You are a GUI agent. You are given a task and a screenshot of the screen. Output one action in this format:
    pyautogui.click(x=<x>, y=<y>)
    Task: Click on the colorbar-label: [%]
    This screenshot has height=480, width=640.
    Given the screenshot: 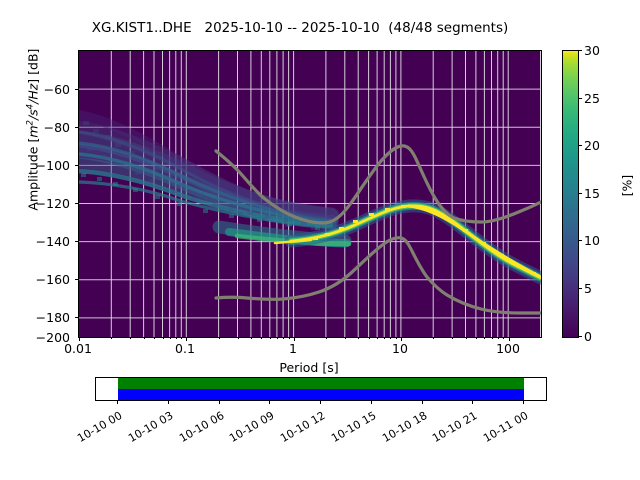 What is the action you would take?
    pyautogui.click(x=627, y=185)
    